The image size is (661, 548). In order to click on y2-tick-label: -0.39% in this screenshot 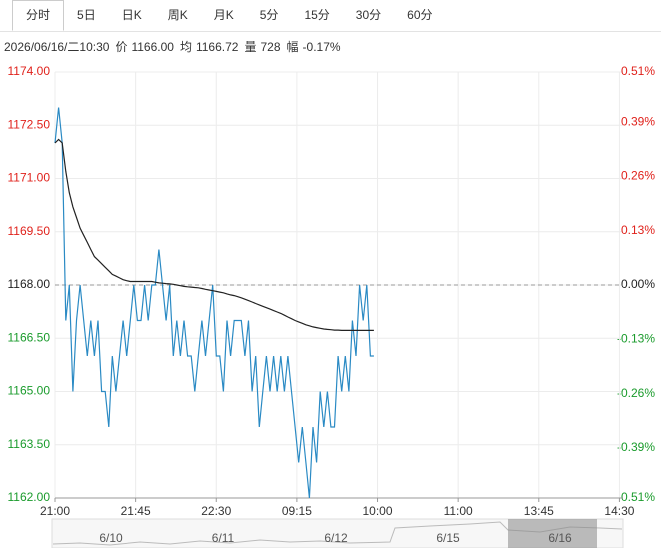, I will do `click(636, 447)`.